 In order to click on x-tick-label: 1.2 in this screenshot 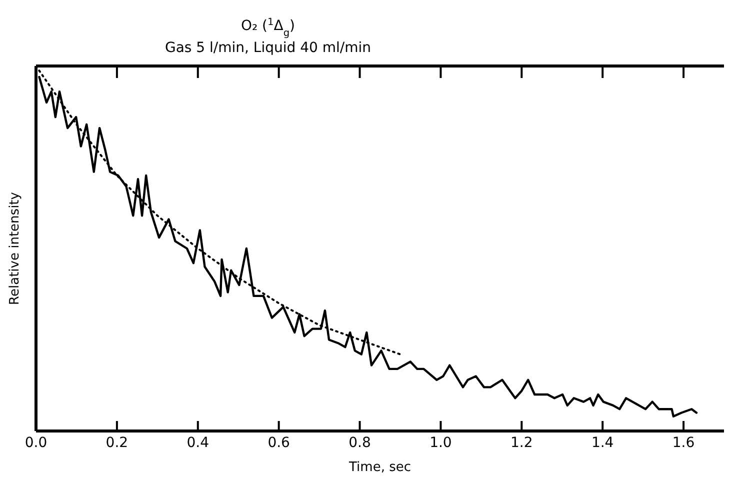, I will do `click(521, 443)`.